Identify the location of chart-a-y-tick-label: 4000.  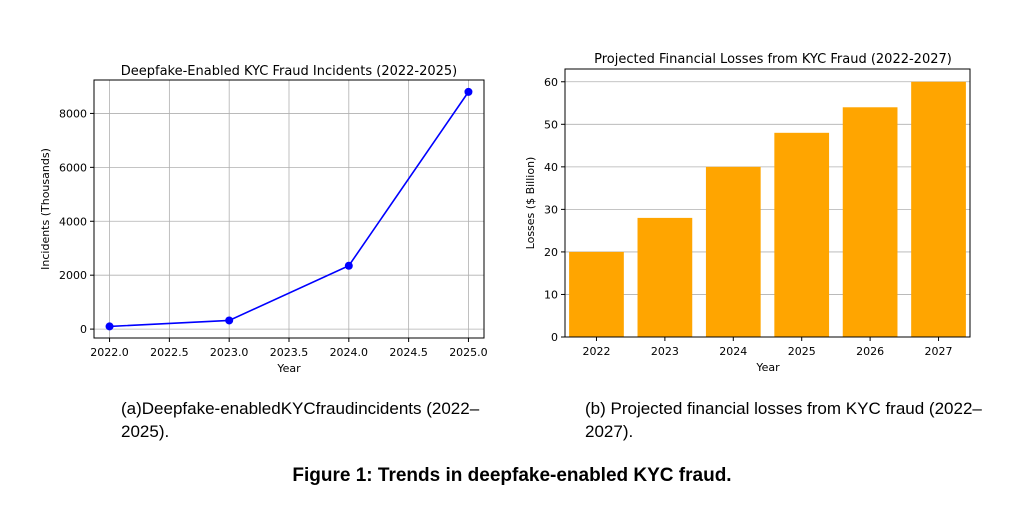
(73, 221).